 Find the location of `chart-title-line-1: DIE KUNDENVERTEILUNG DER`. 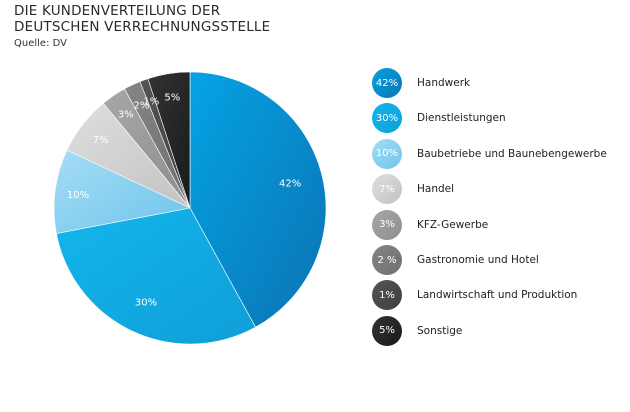

chart-title-line-1: DIE KUNDENVERTEILUNG DER is located at coordinates (117, 11).